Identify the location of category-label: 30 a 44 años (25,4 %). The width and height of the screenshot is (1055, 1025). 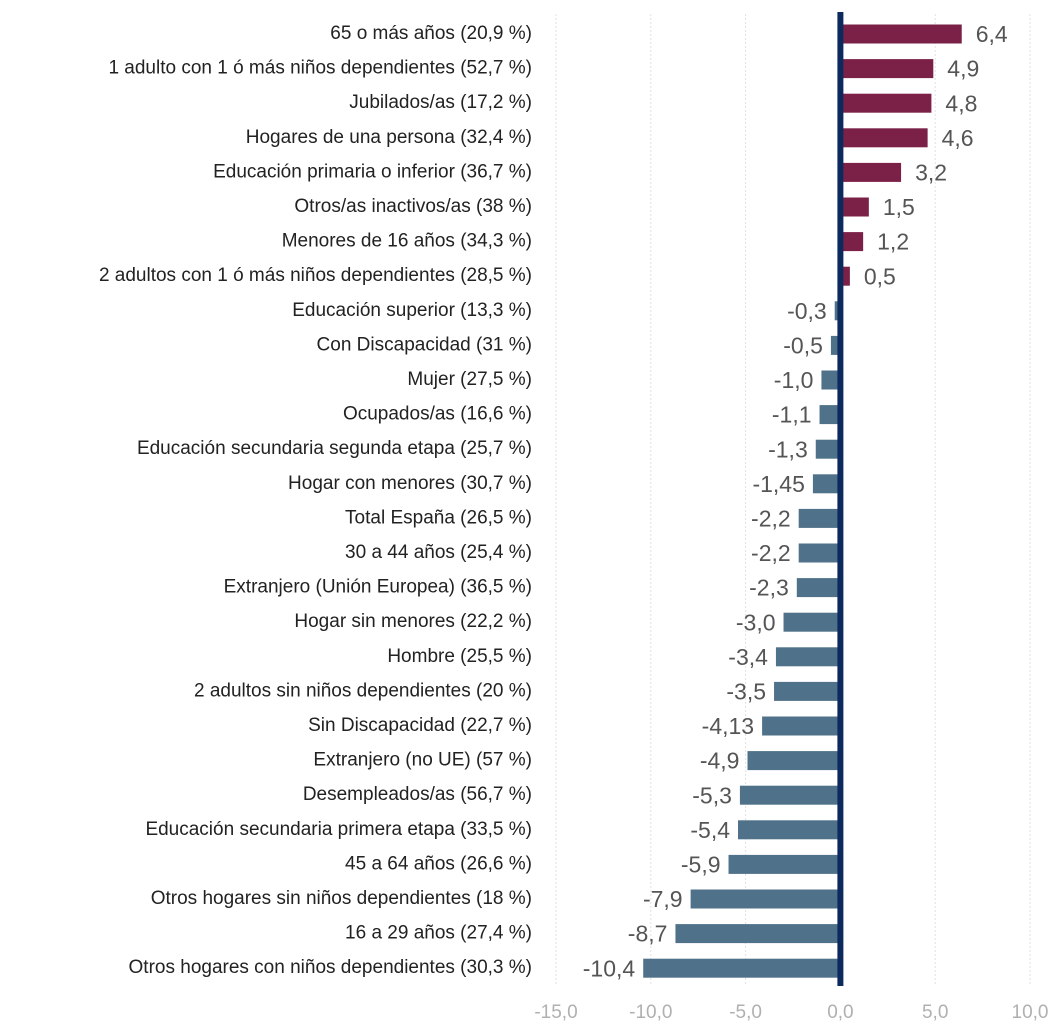
(438, 552).